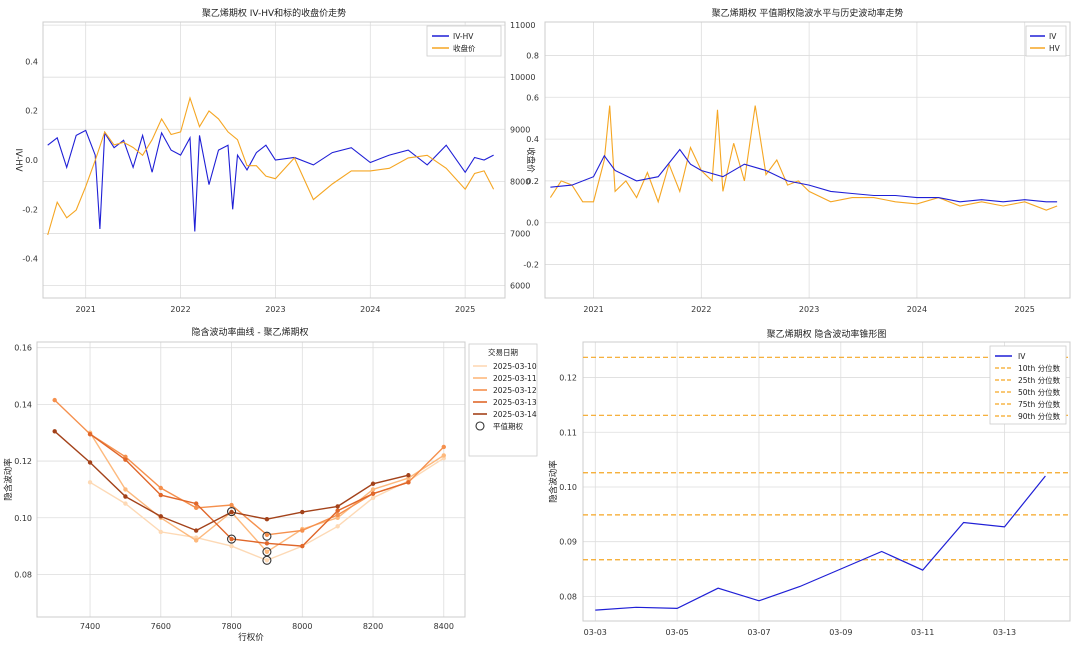 Image resolution: width=1080 pixels, height=650 pixels. I want to click on y2-tick-label: 7000, so click(520, 233).